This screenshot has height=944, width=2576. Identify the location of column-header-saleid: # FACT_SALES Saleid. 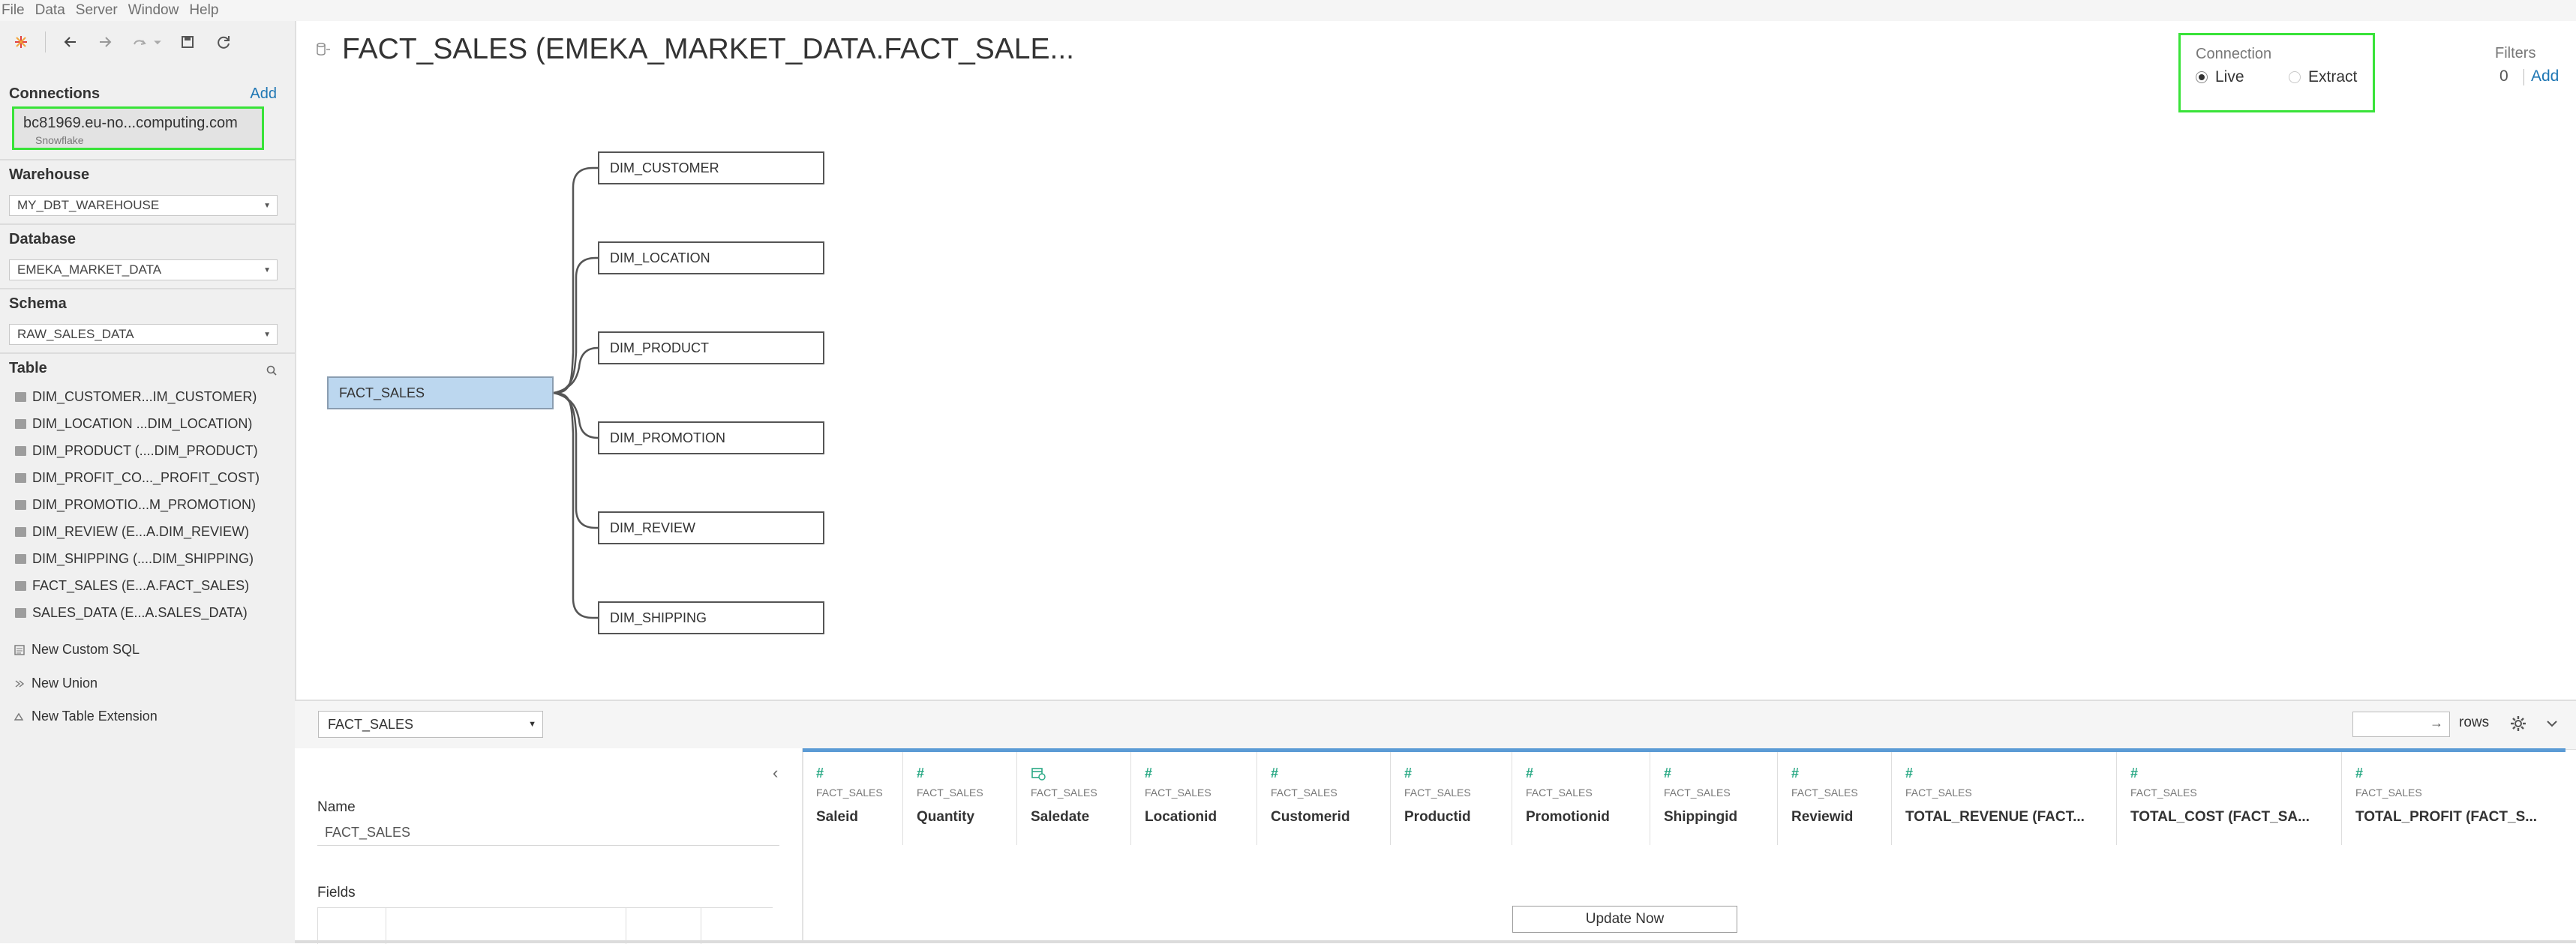
(853, 798).